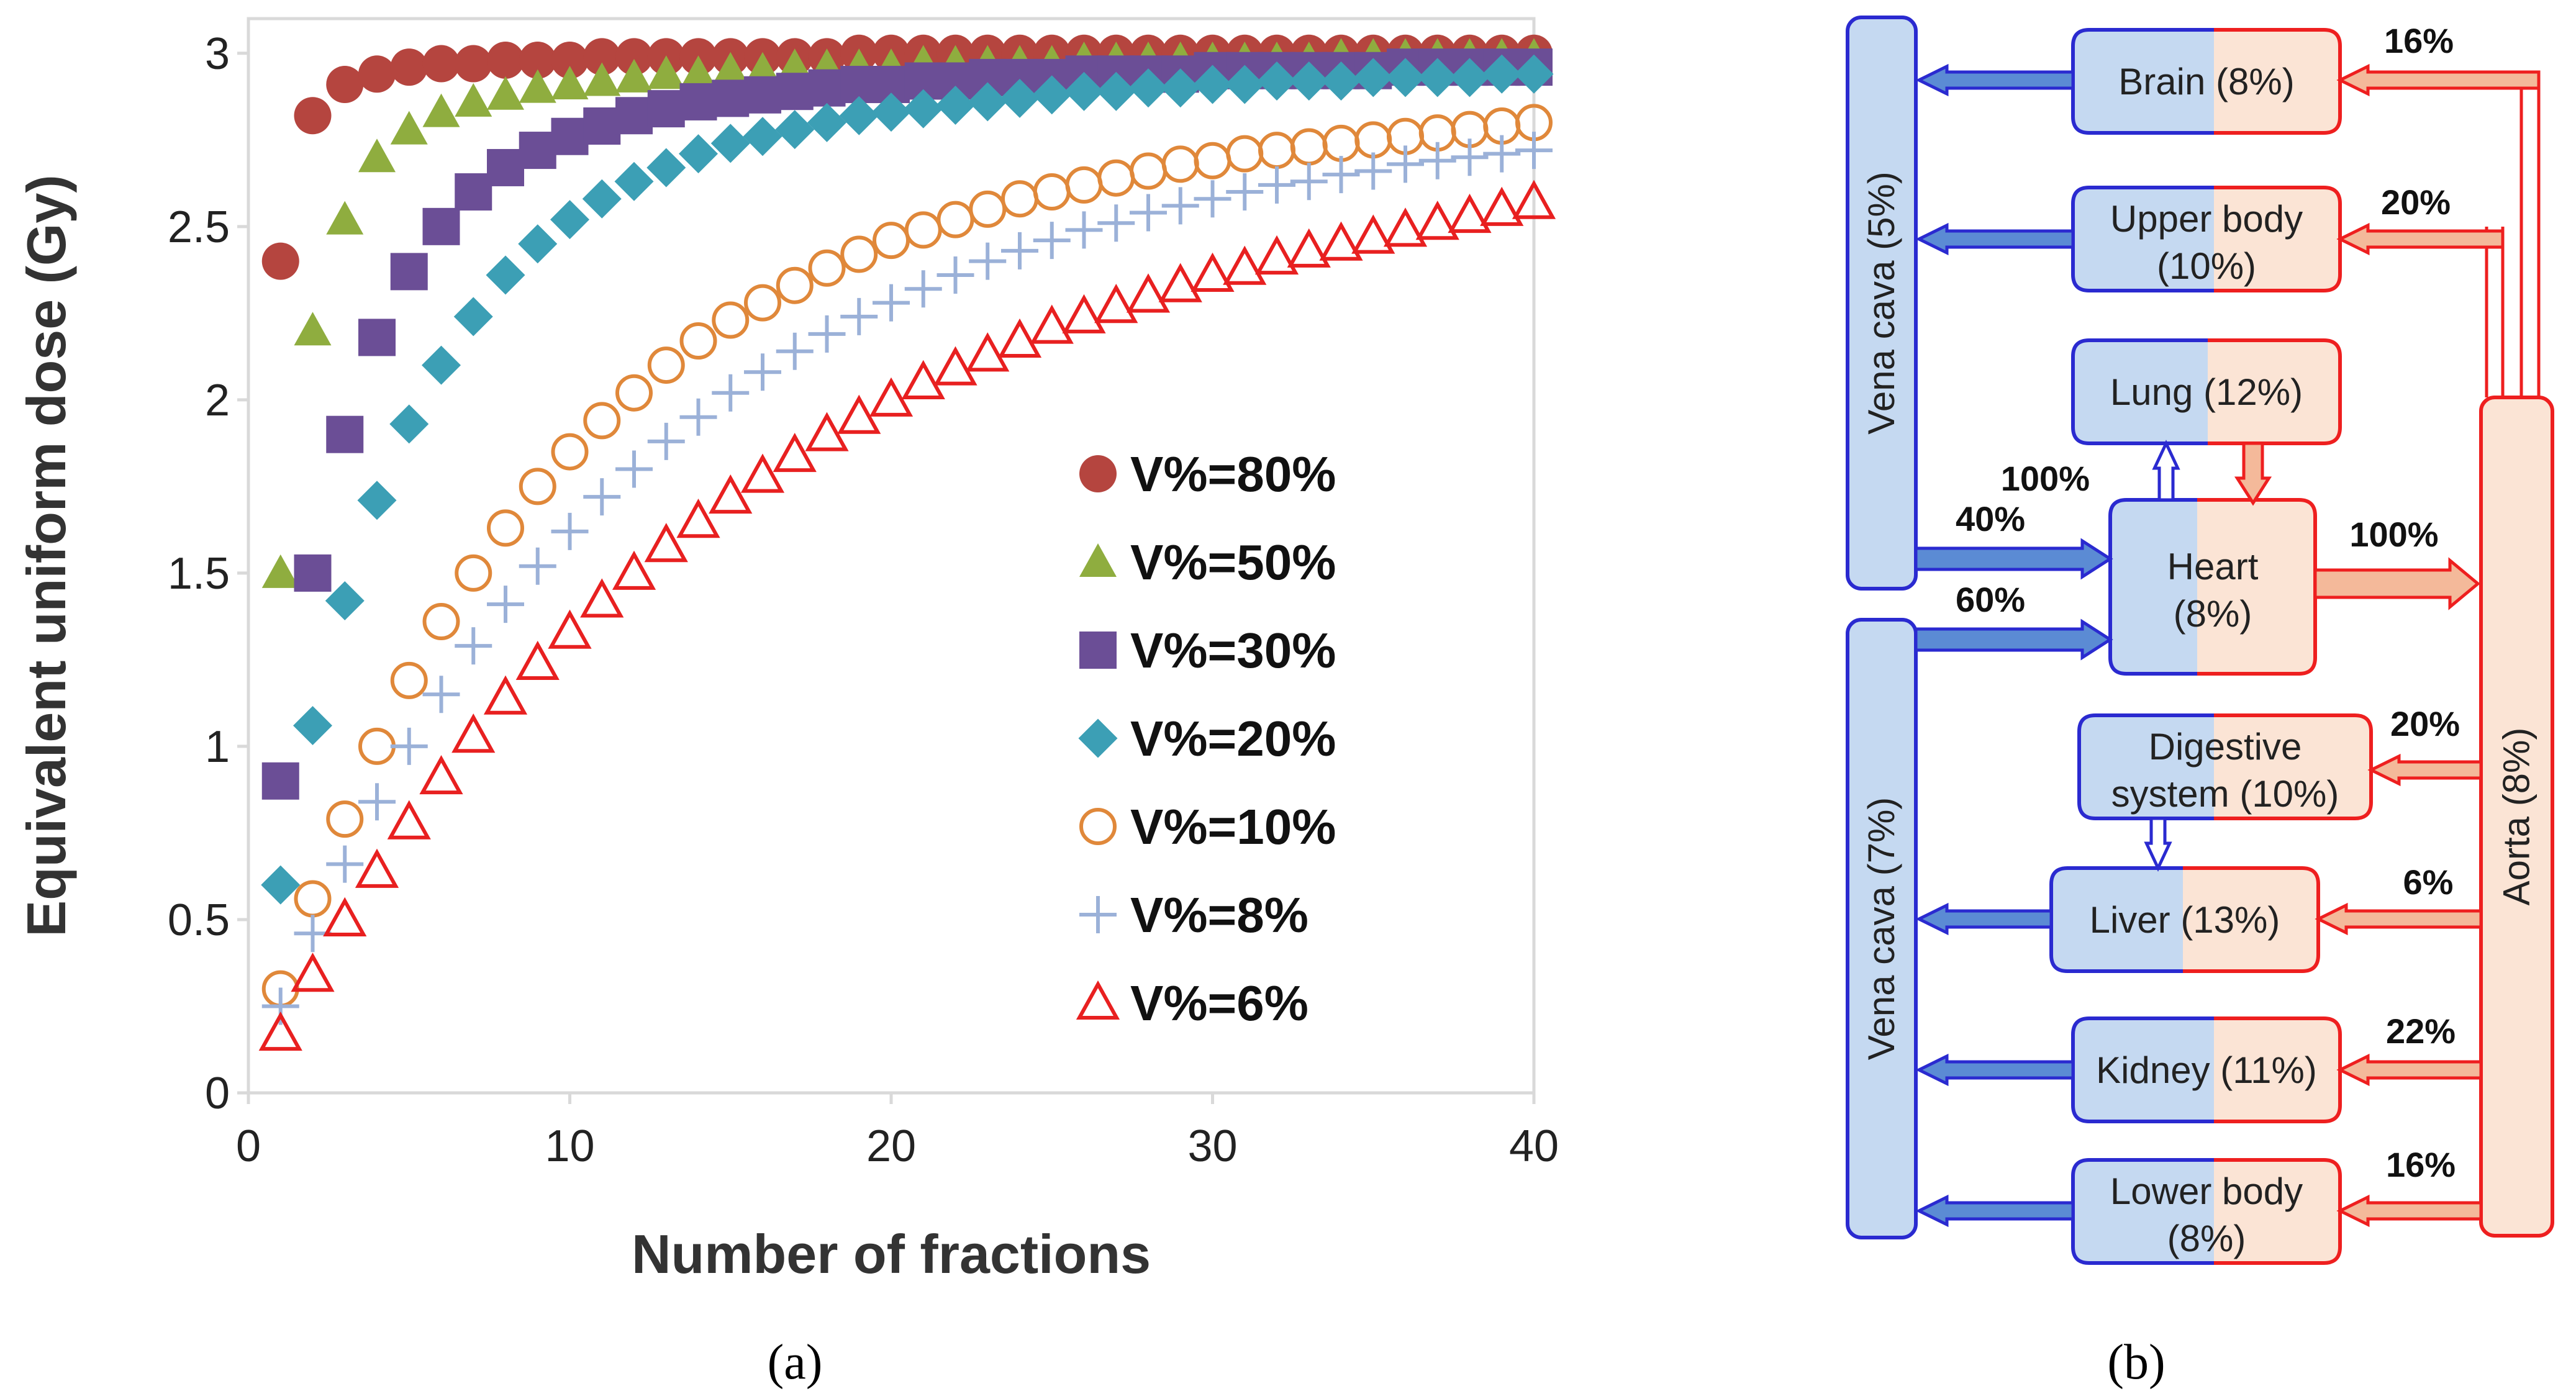 This screenshot has width=2576, height=1399. I want to click on organ-digestive-label-line2: system (10%), so click(2225, 794).